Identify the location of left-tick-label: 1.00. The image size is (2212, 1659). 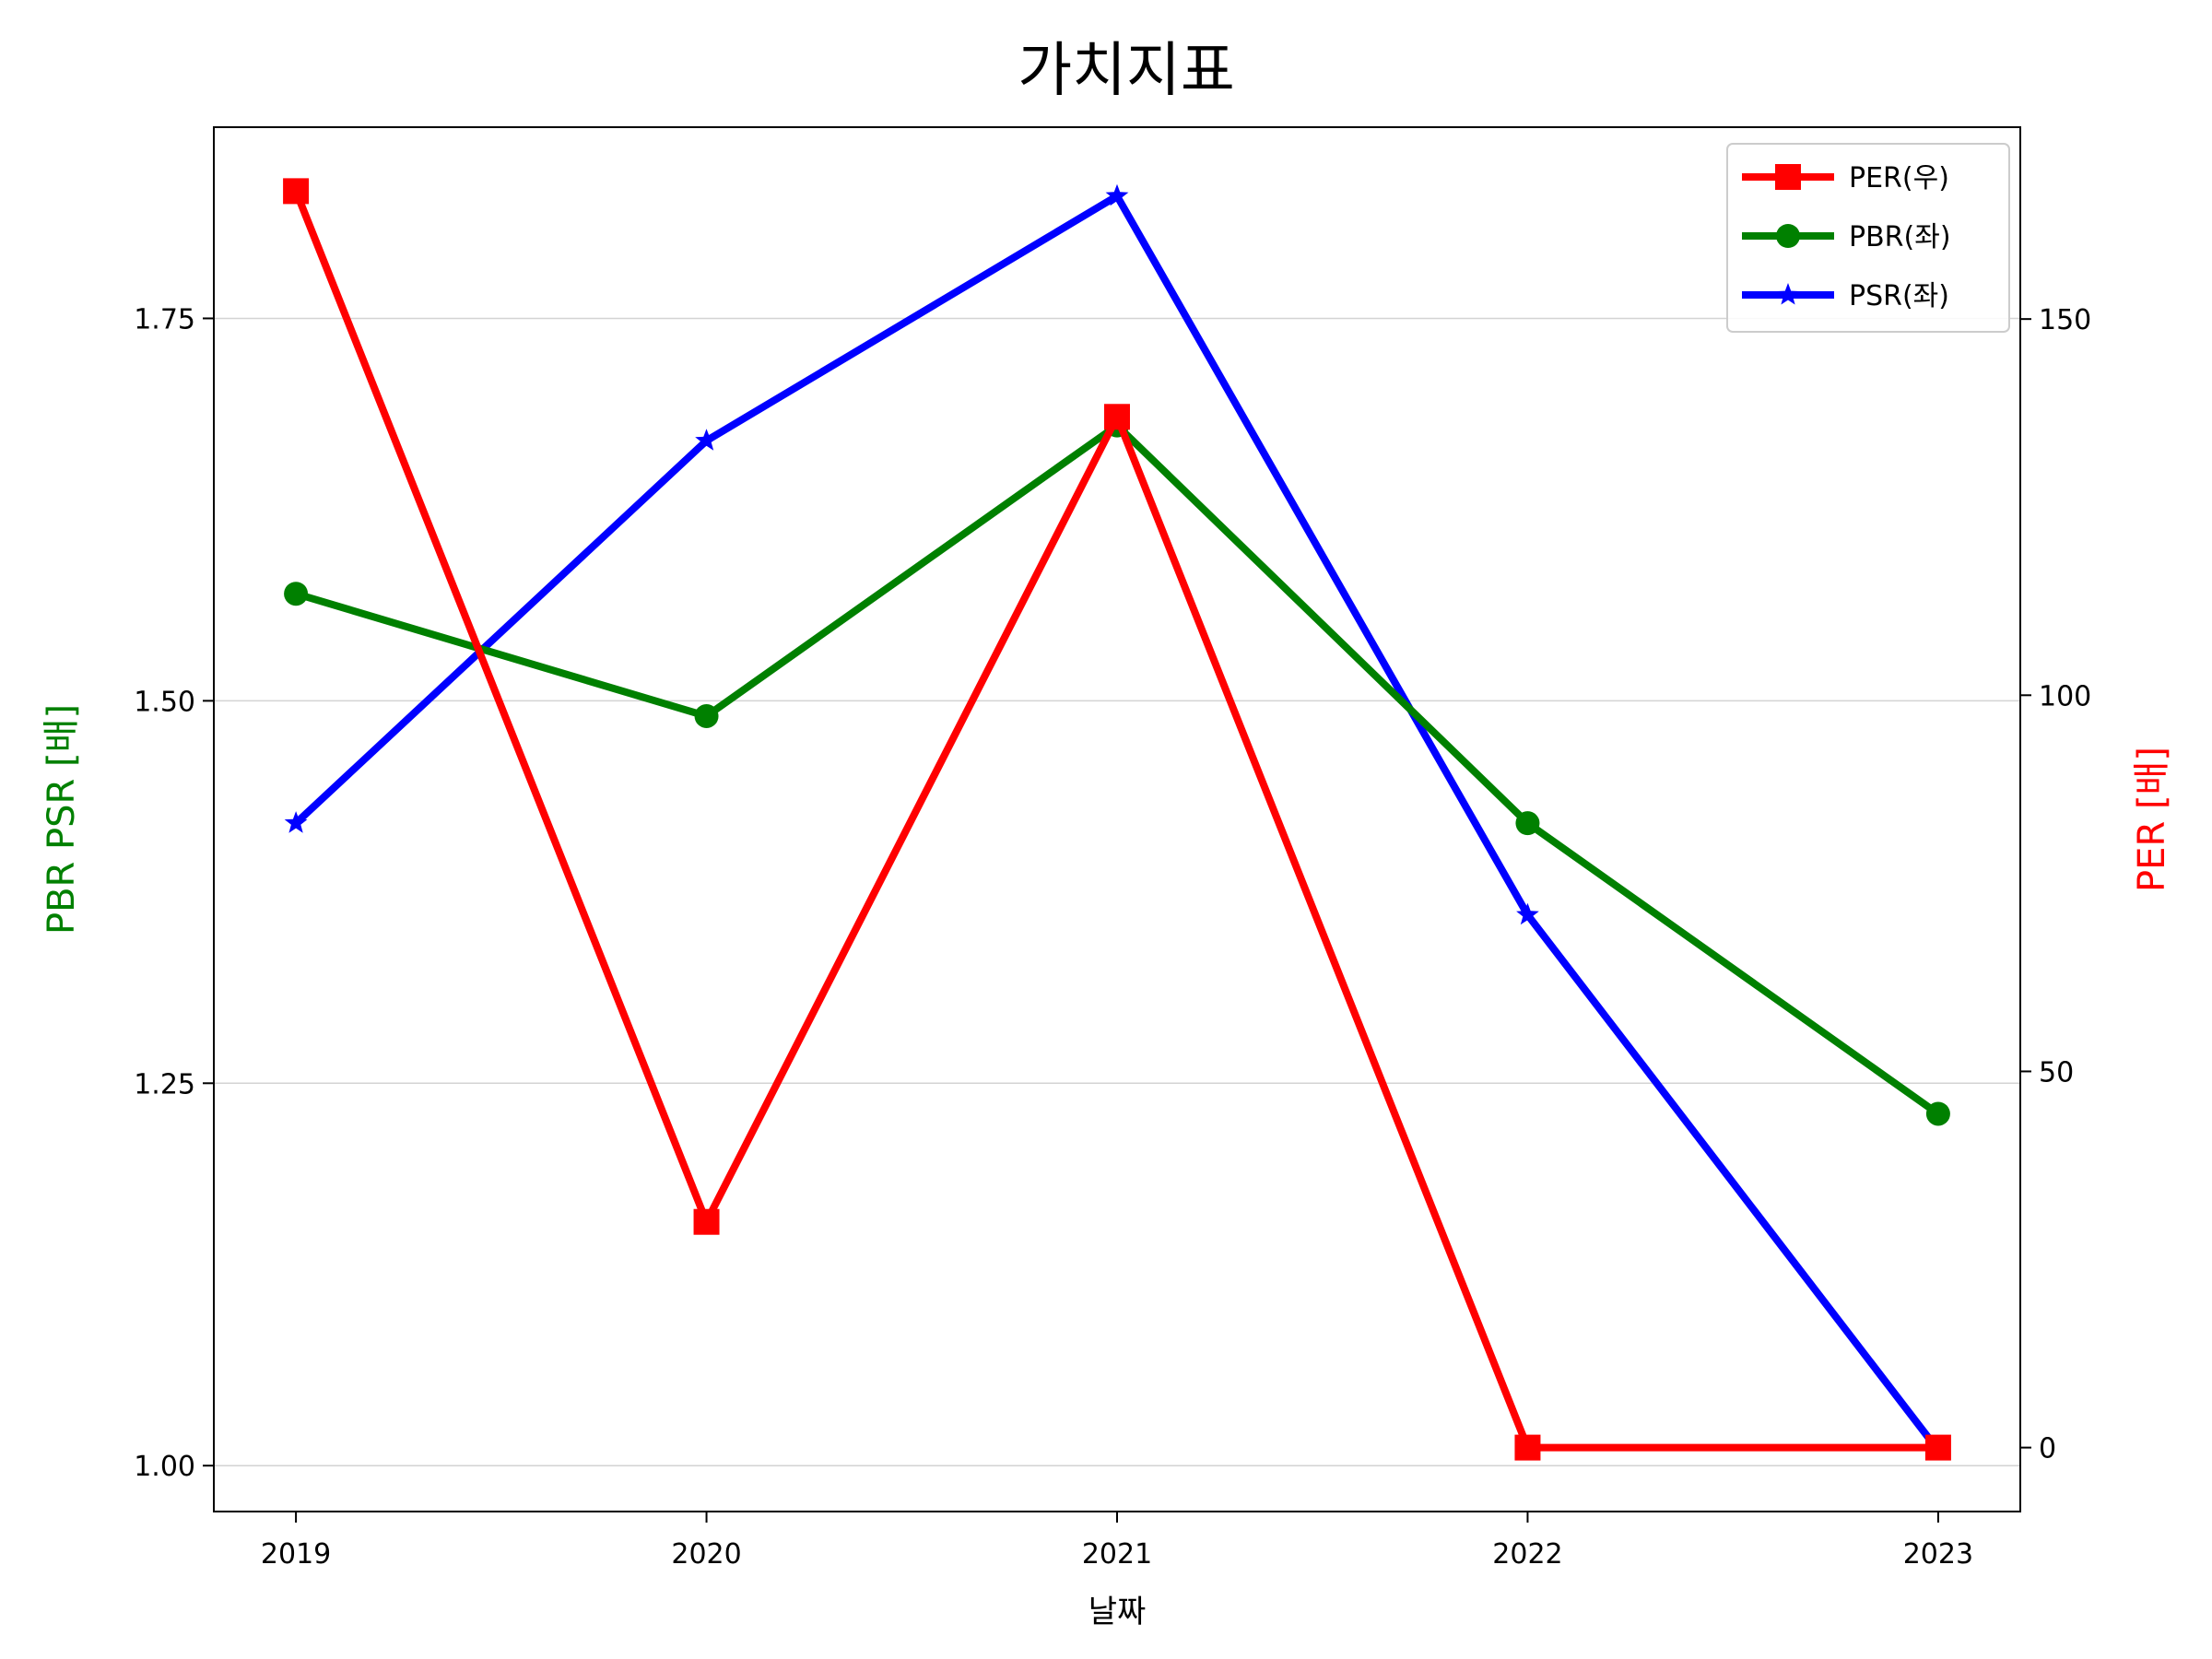
(164, 1467).